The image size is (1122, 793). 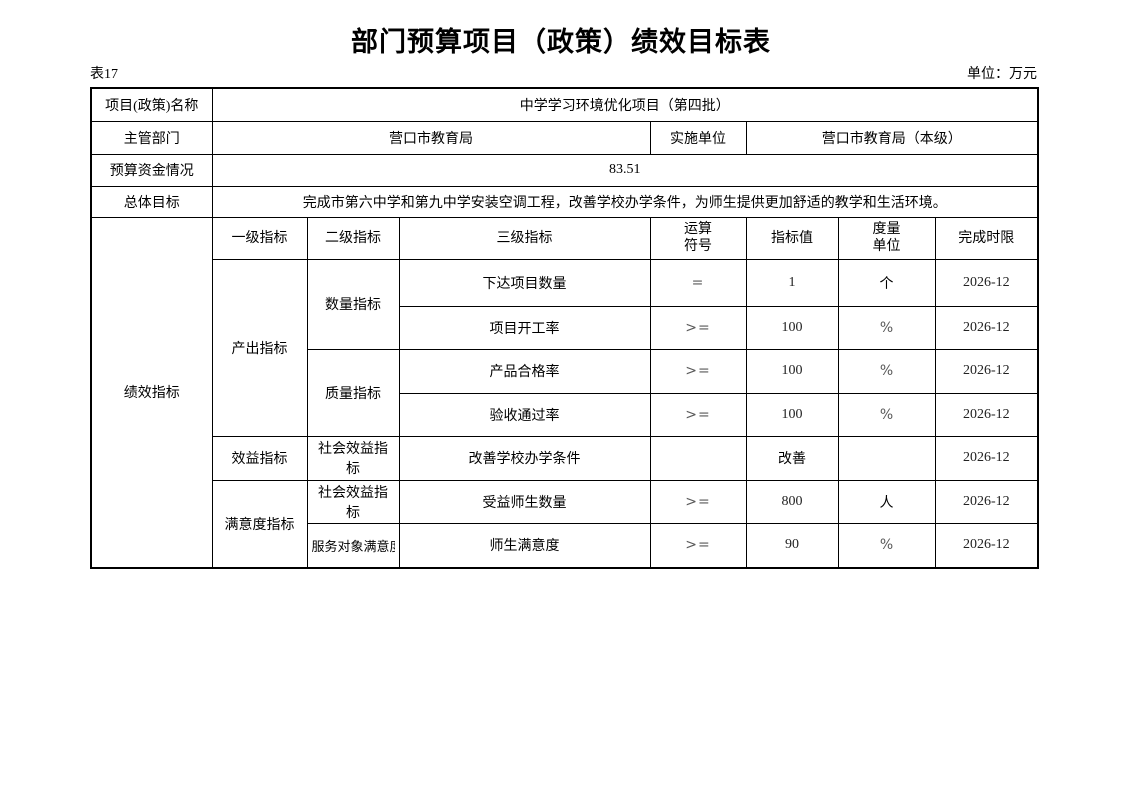 I want to click on unit-cell: 人, so click(x=886, y=501).